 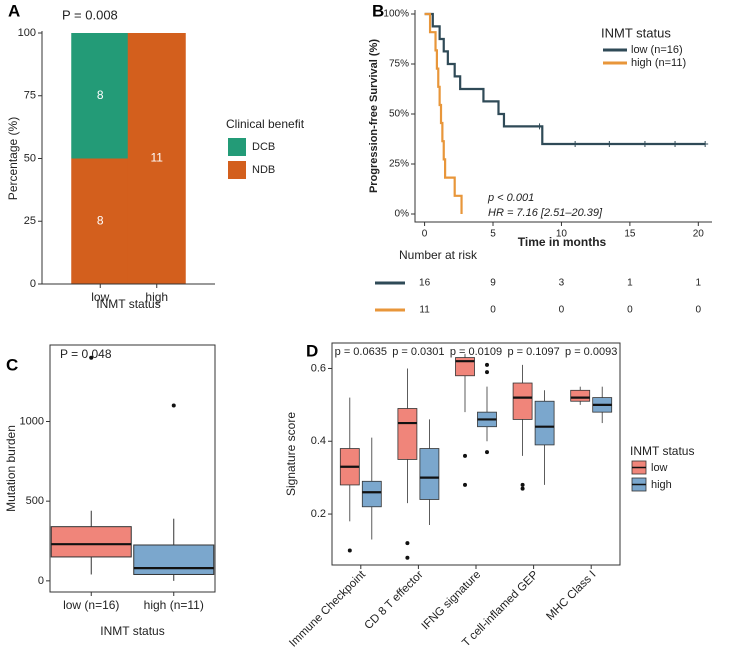 What do you see at coordinates (174, 605) in the screenshot?
I see `x-tick-label: high (n=11)` at bounding box center [174, 605].